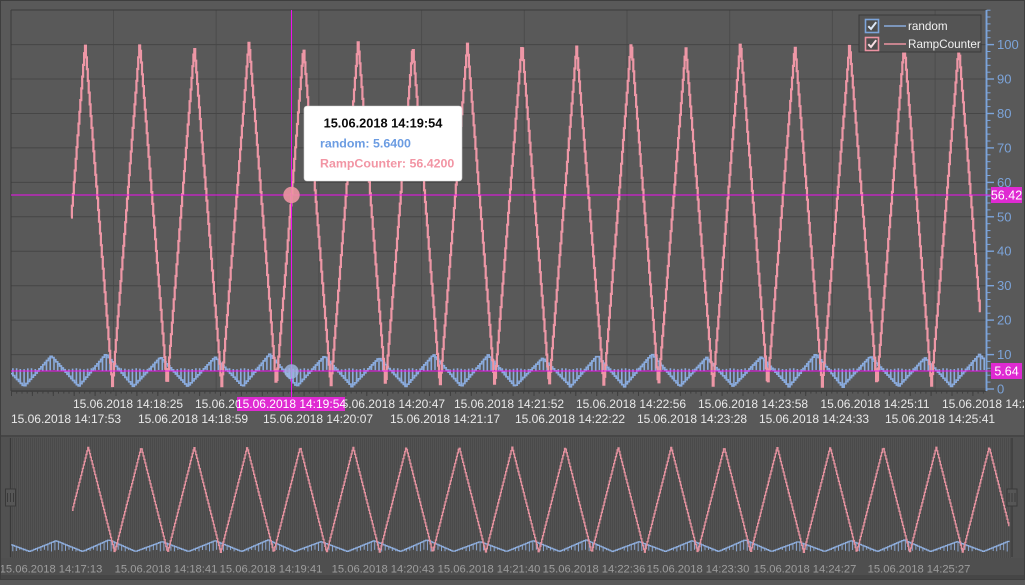 Image resolution: width=1025 pixels, height=585 pixels. Describe the element at coordinates (1000, 389) in the screenshot. I see `svg-text: 0` at that location.